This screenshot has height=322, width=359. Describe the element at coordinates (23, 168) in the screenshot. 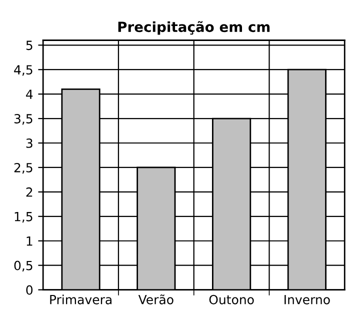

I see `y-tick-label: 2,5` at that location.